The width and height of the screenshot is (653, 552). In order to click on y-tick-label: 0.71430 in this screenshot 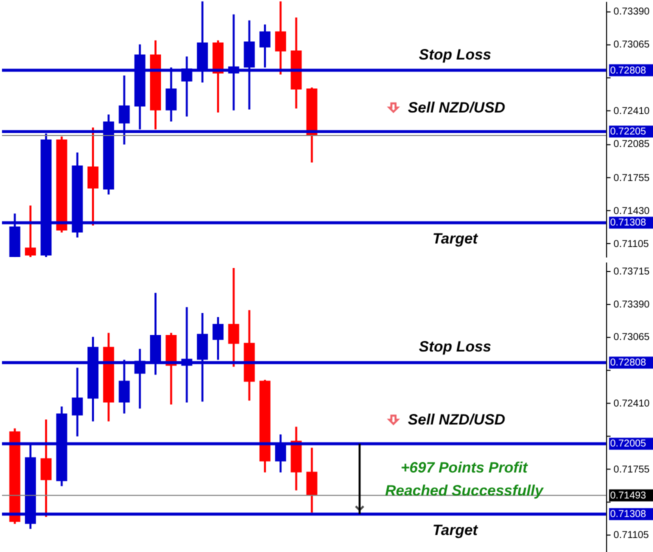, I will do `click(632, 211)`.